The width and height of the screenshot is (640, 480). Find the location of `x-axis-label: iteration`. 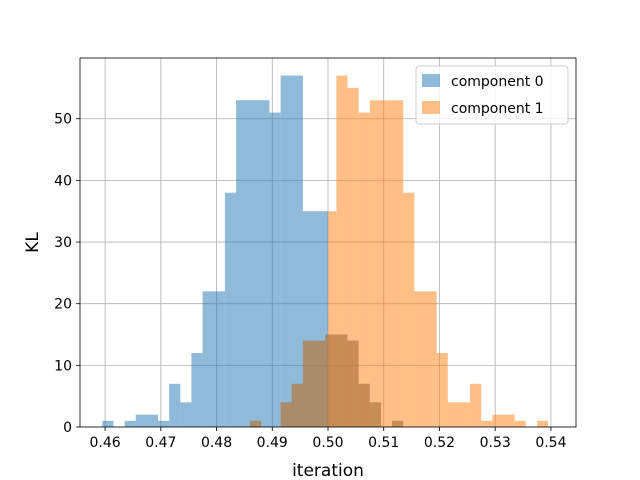

x-axis-label: iteration is located at coordinates (328, 470).